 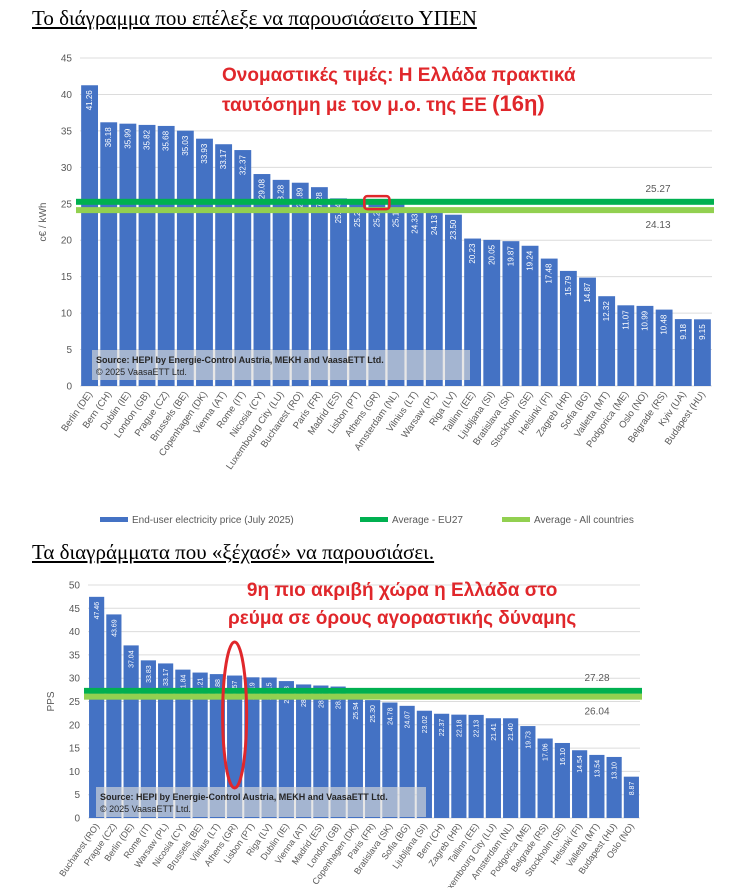 I want to click on c1-data-label: 24.33, so click(x=415, y=223).